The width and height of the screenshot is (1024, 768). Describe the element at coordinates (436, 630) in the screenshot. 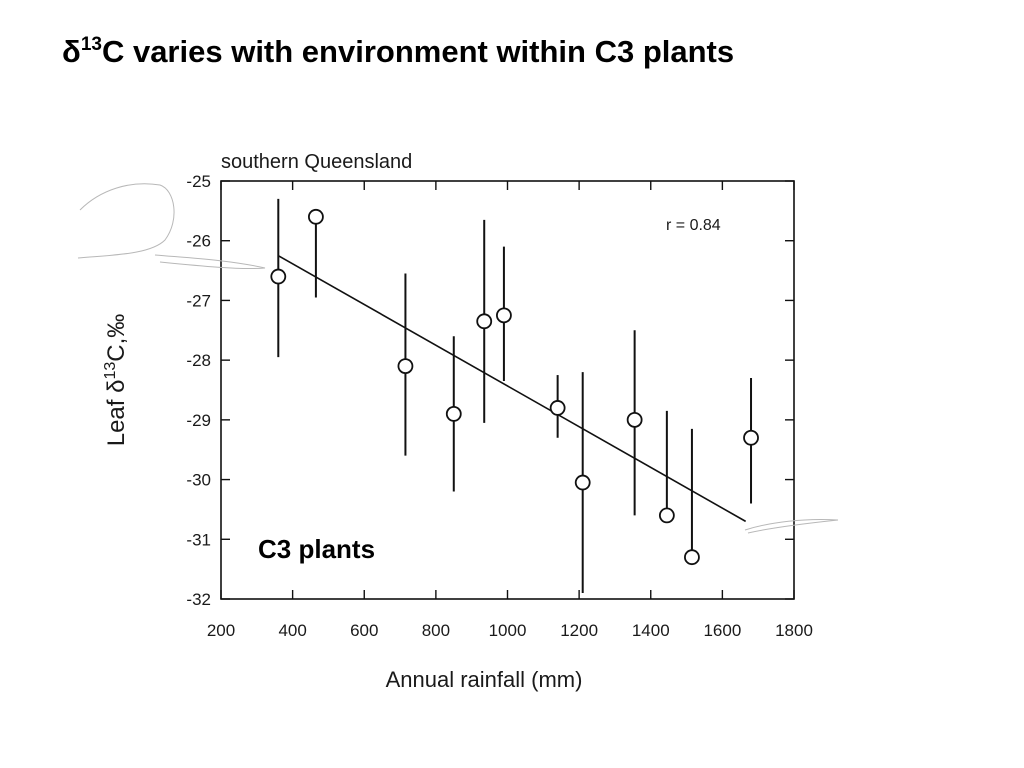

I see `x-tick-label: 800` at that location.